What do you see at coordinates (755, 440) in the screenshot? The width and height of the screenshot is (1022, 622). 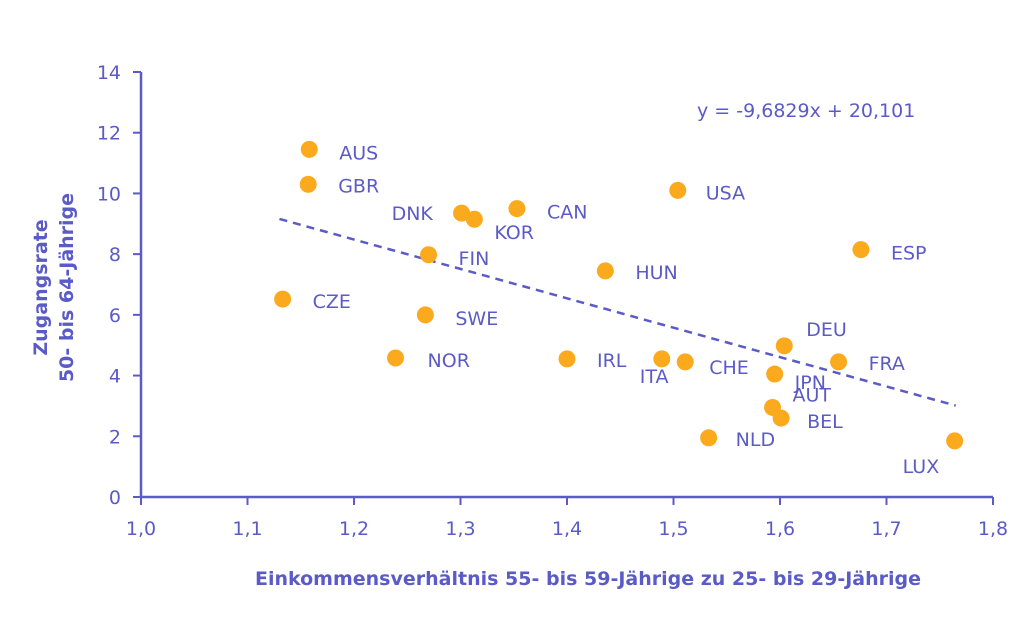 I see `point-label-nld: NLD` at bounding box center [755, 440].